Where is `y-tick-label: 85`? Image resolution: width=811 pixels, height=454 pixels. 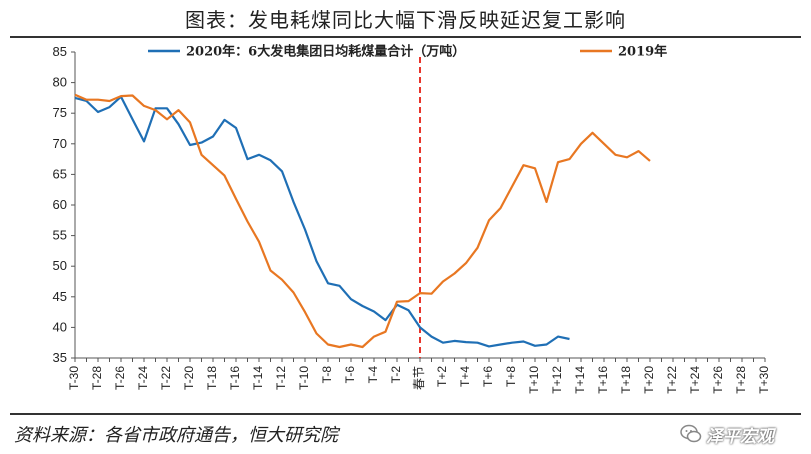
y-tick-label: 85 is located at coordinates (60, 51).